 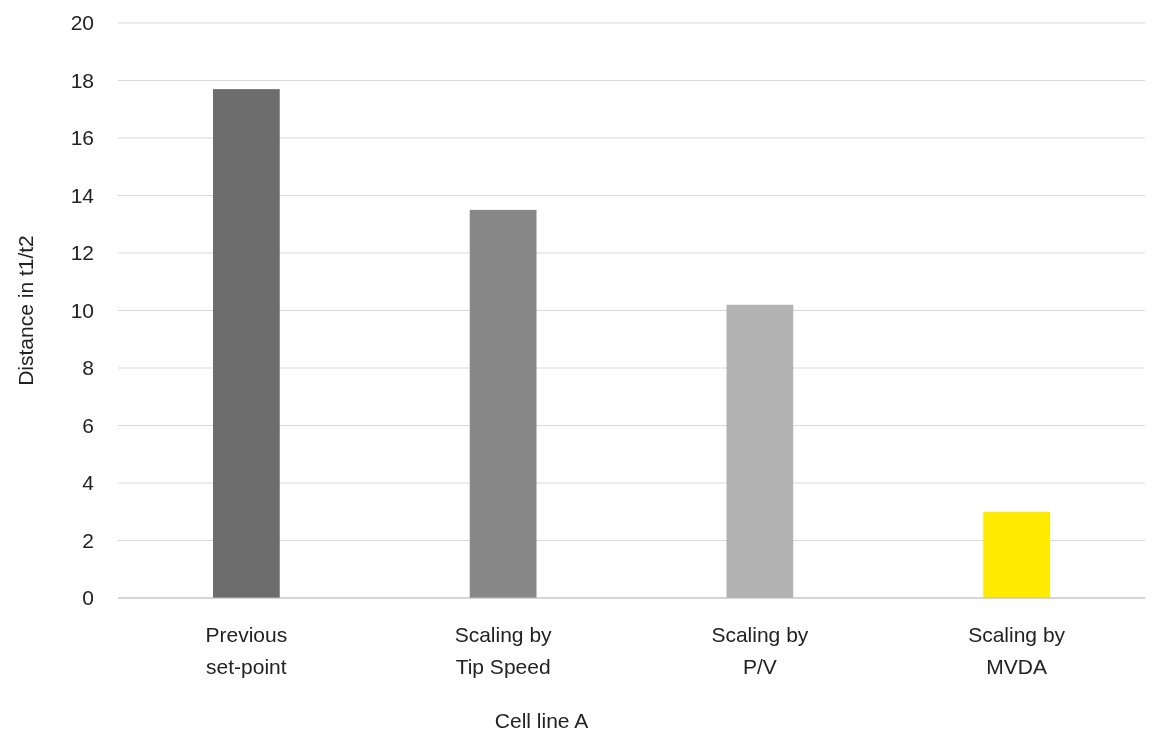 I want to click on x-tick-label: Scaling by P/V, so click(x=760, y=650).